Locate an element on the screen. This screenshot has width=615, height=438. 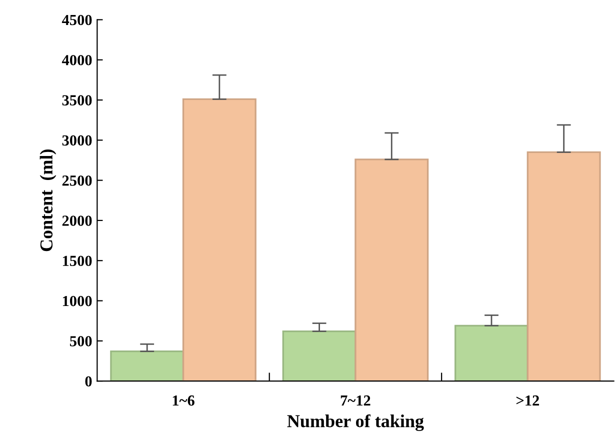
y-tick-label: 0 is located at coordinates (88, 381).